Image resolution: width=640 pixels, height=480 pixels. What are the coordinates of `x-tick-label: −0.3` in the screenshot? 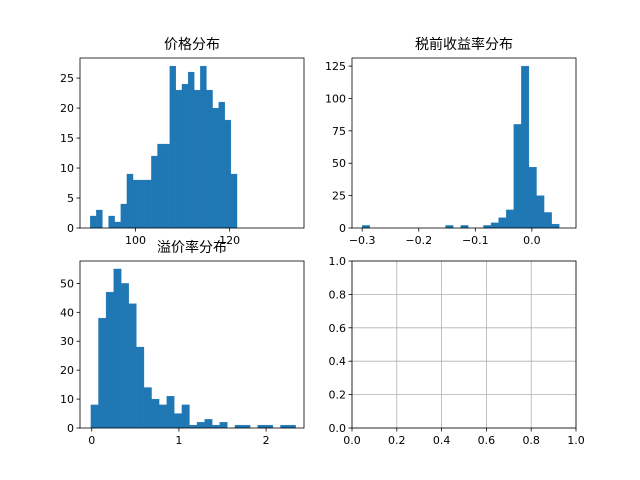 It's located at (362, 240).